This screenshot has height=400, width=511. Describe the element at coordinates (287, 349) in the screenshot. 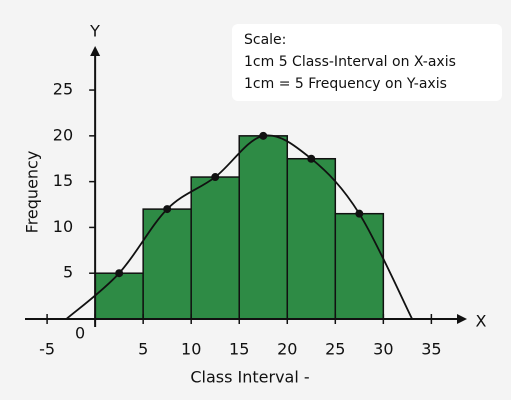

I see `x-tick-label: 20` at that location.